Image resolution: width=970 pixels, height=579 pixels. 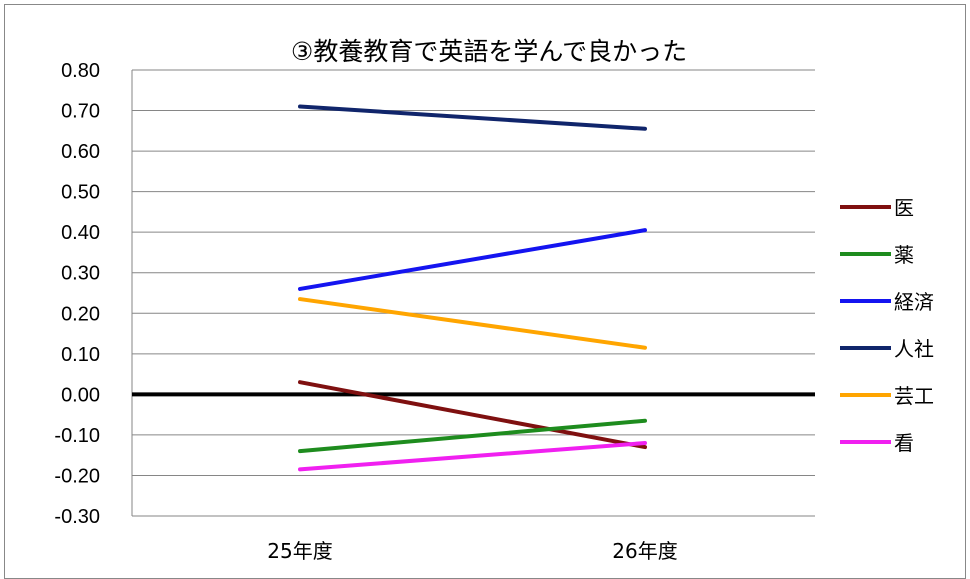 What do you see at coordinates (299, 551) in the screenshot?
I see `x-category-label: 25年度` at bounding box center [299, 551].